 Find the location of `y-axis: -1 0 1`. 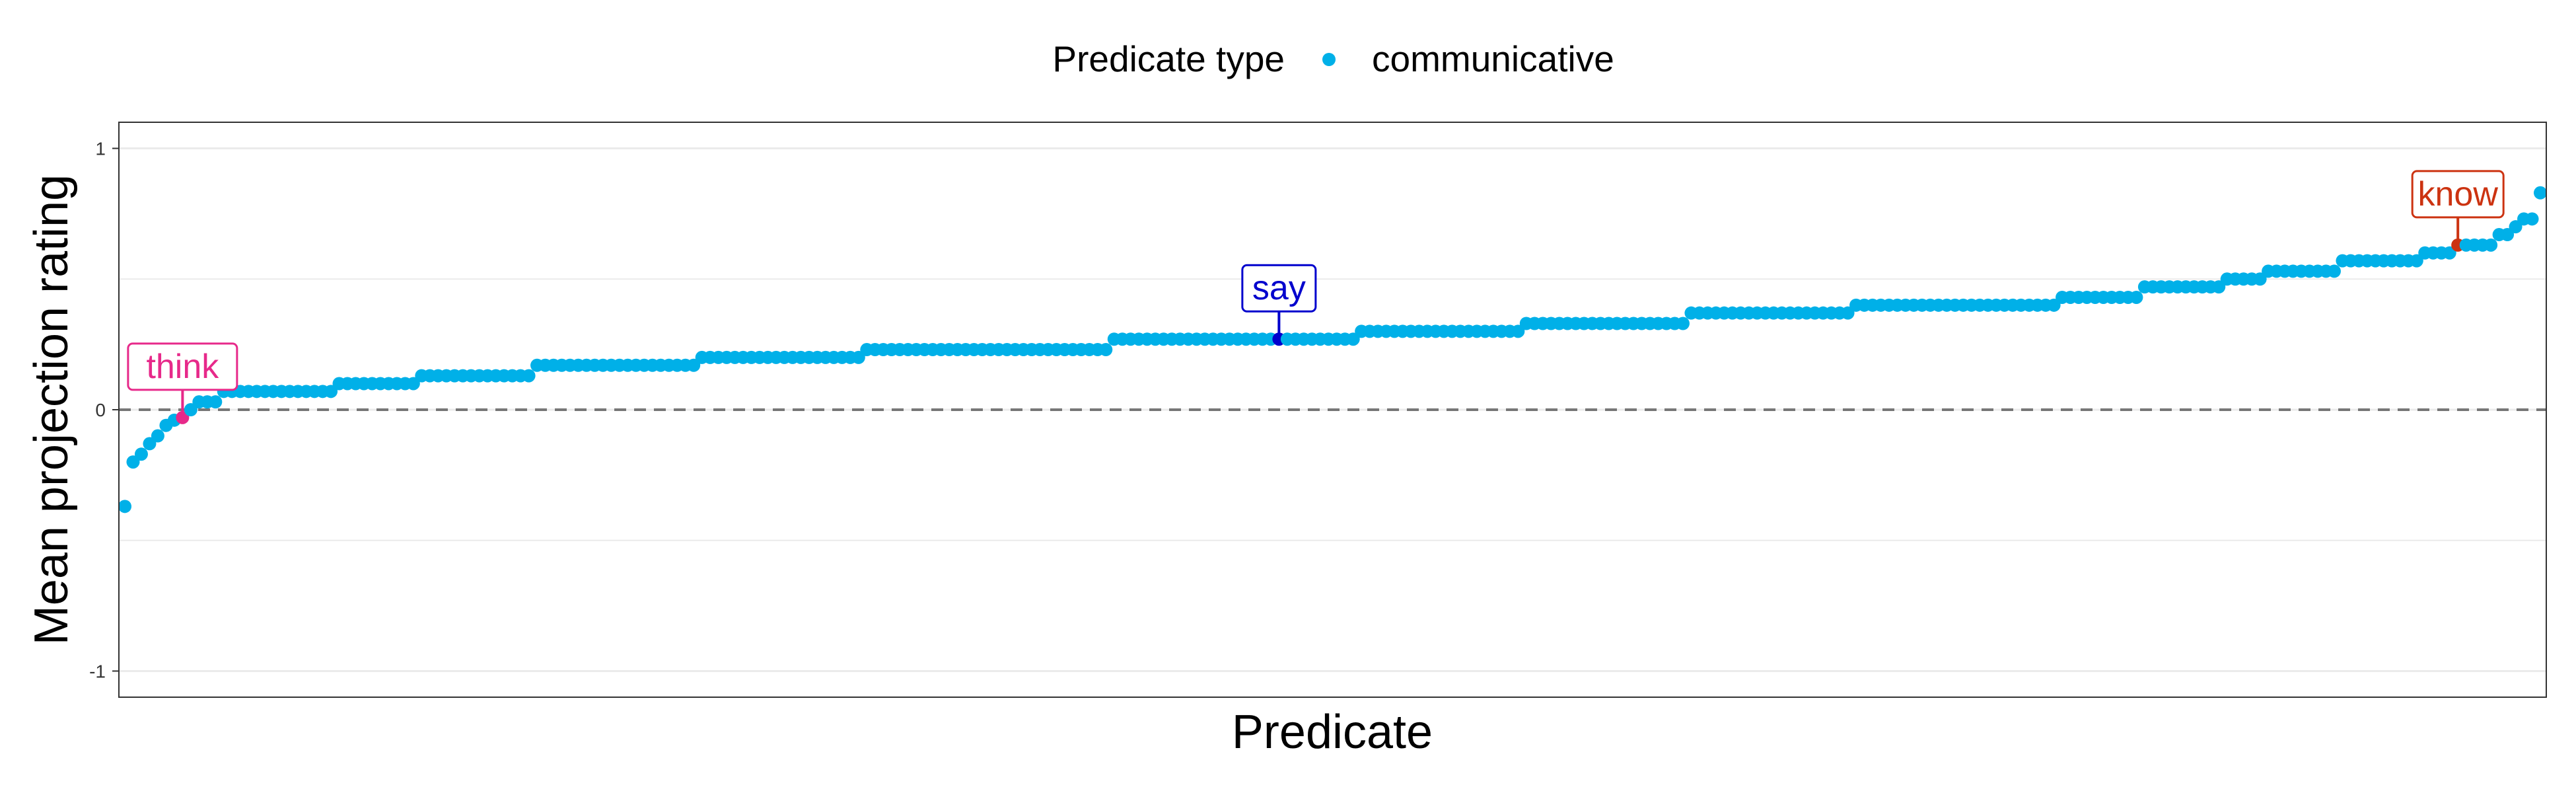

y-axis: -1 0 1 is located at coordinates (104, 410).